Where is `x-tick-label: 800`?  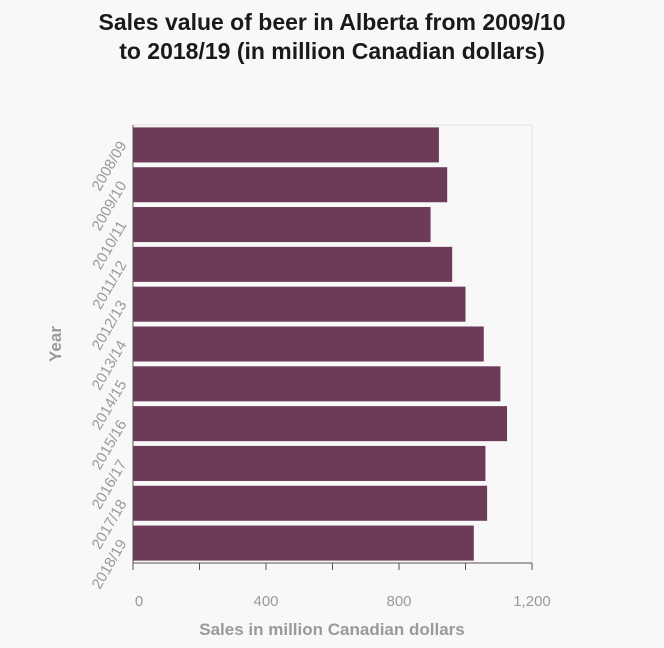
x-tick-label: 800 is located at coordinates (398, 601).